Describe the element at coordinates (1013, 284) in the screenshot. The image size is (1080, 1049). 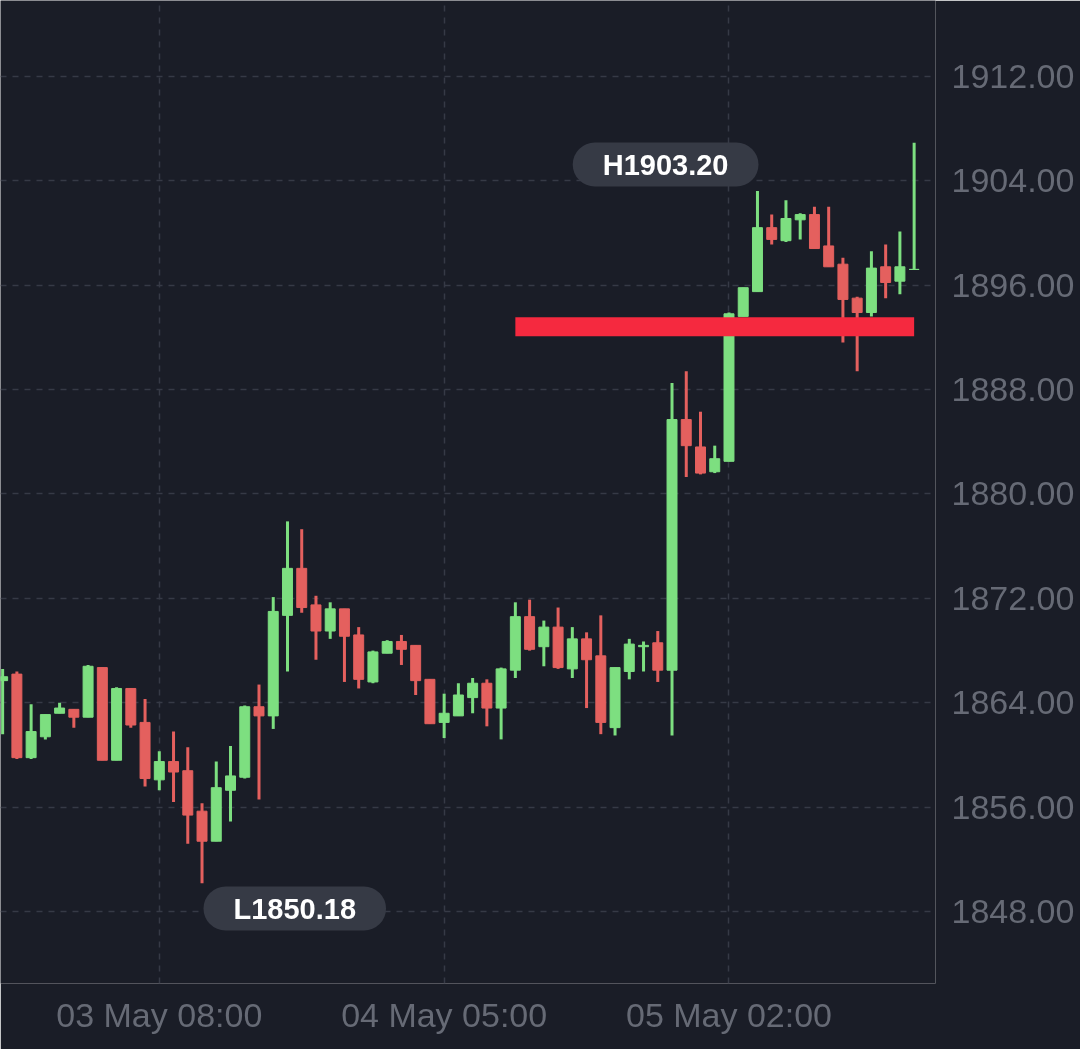
I see `y-tick-label: 1896.00` at that location.